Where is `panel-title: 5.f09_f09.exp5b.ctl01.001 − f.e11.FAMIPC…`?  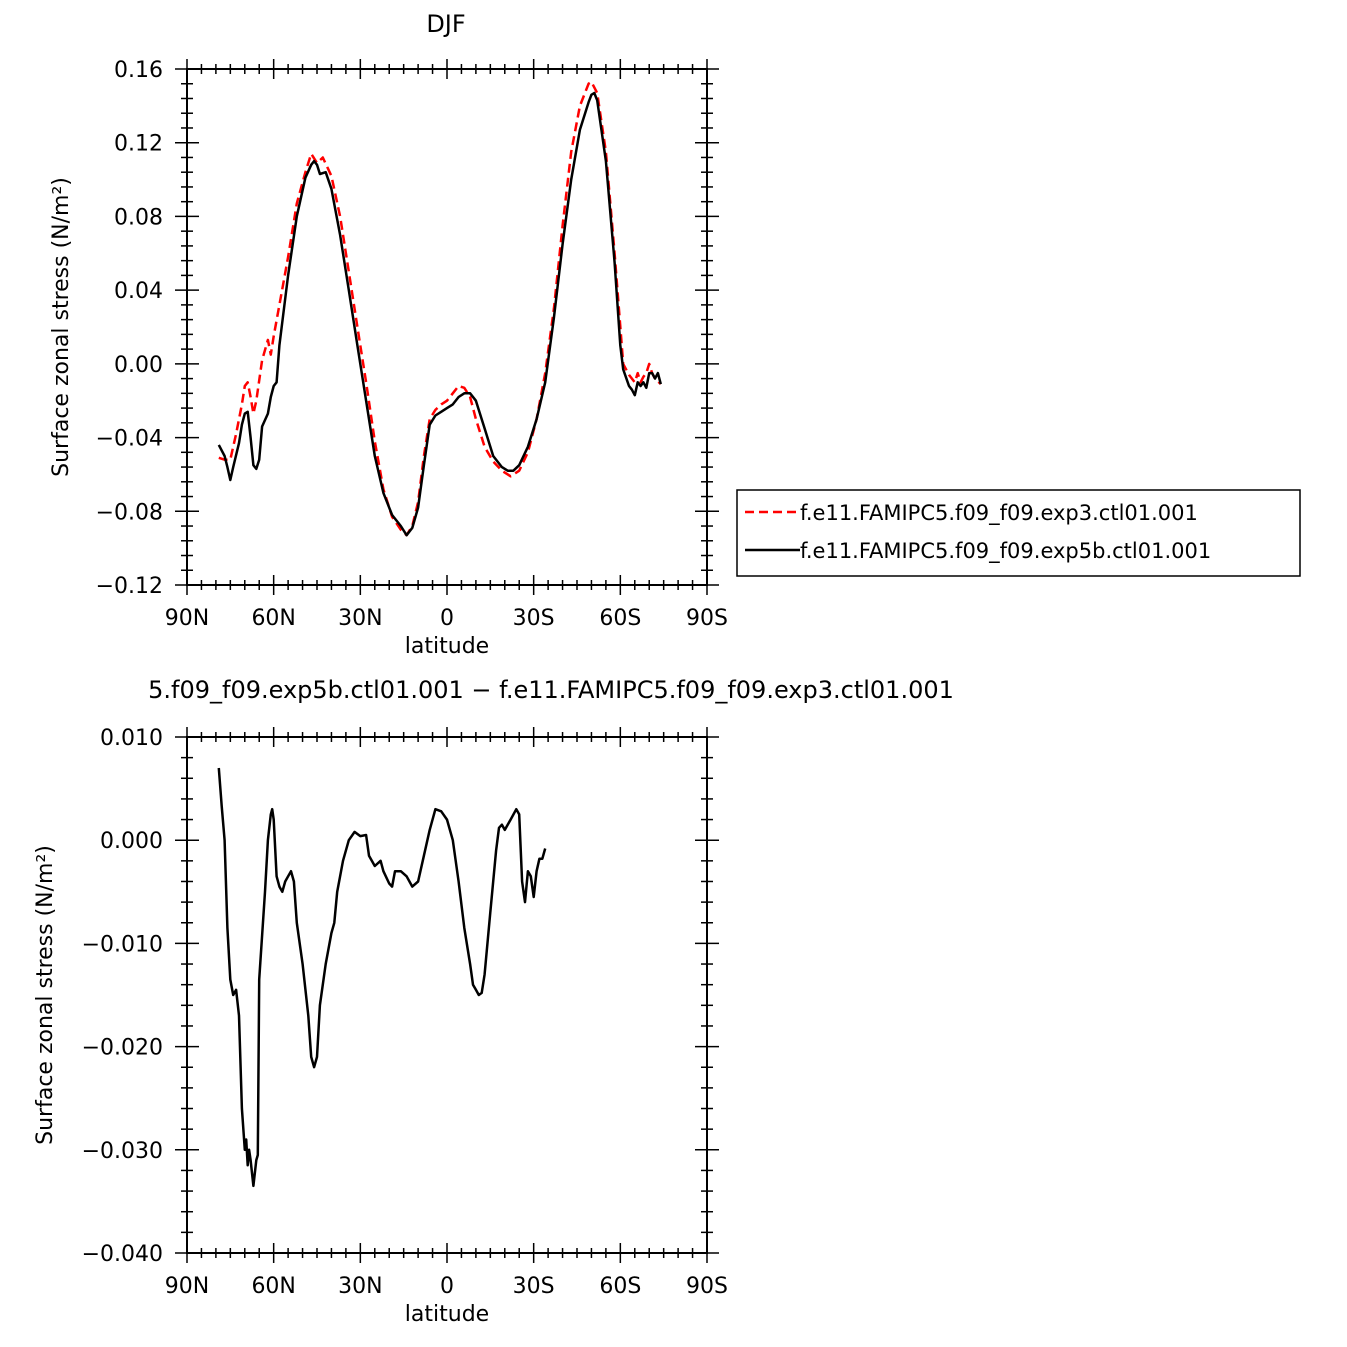
panel-title: 5.f09_f09.exp5b.ctl01.001 − f.e11.FAMIPC… is located at coordinates (551, 690).